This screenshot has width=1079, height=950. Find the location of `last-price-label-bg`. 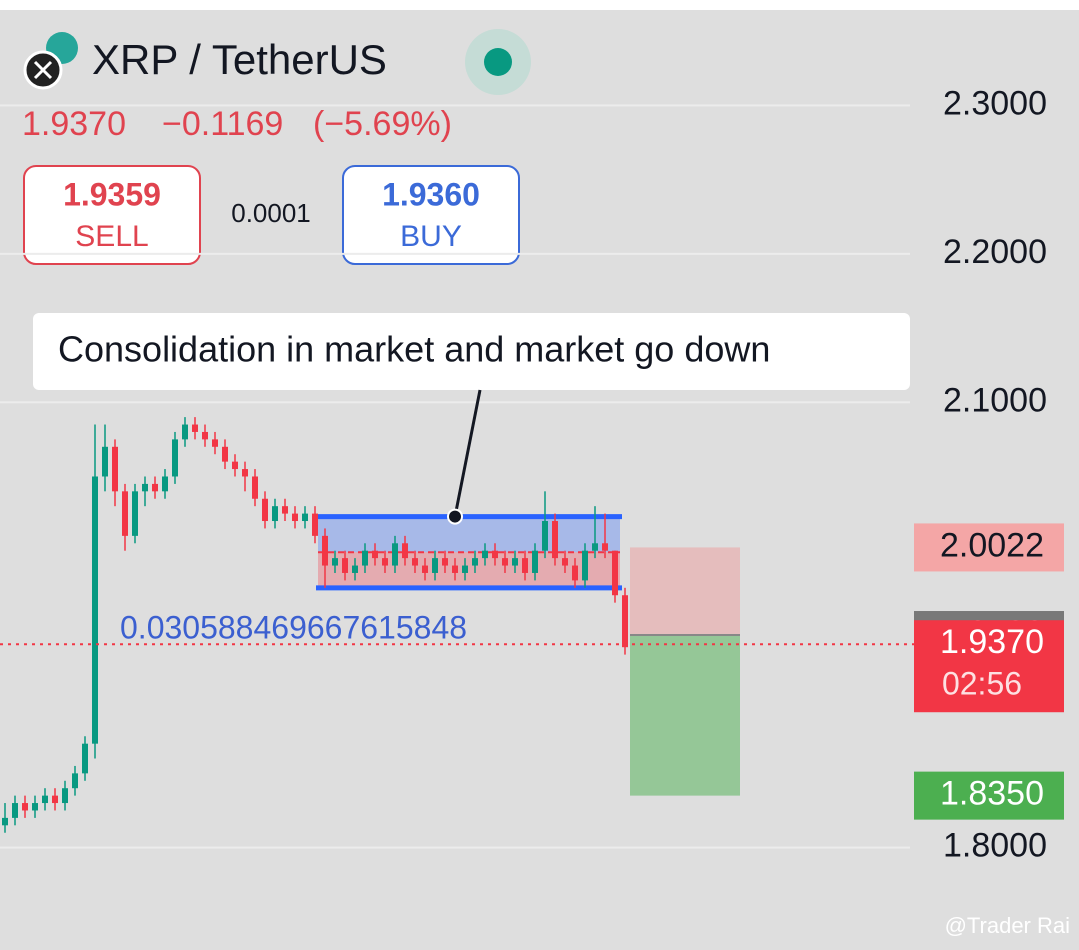

last-price-label-bg is located at coordinates (989, 666).